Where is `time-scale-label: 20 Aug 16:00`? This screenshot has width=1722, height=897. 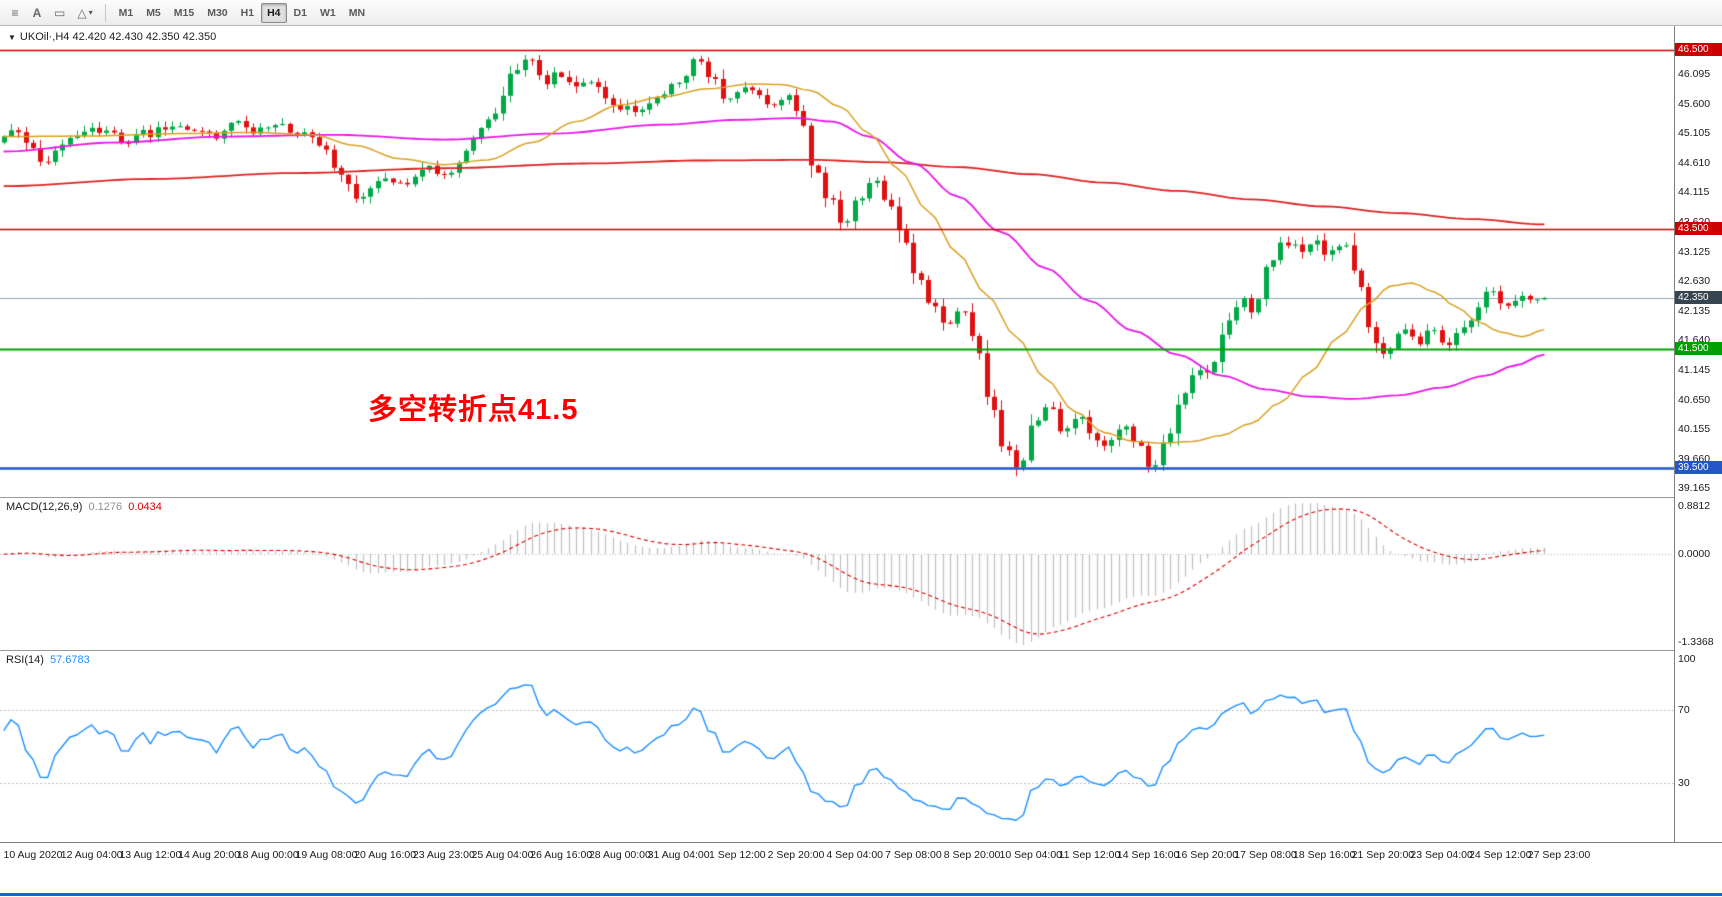
time-scale-label: 20 Aug 16:00 is located at coordinates (385, 855).